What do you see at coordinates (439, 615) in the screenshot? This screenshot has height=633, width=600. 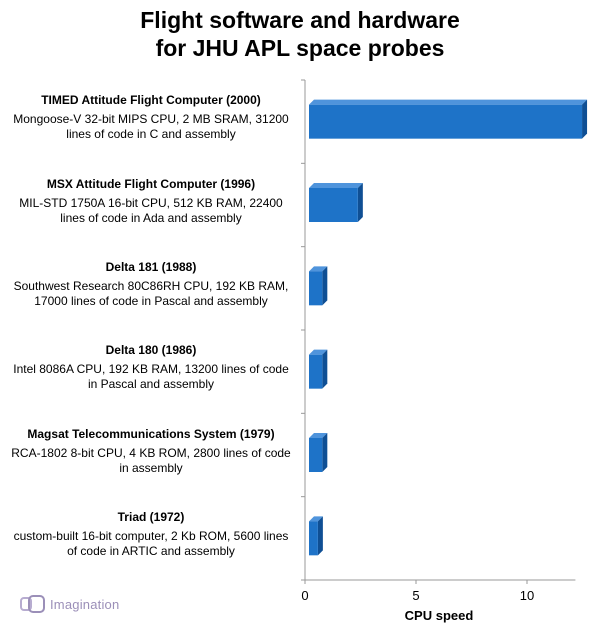 I see `x-axis-title: CPU speed` at bounding box center [439, 615].